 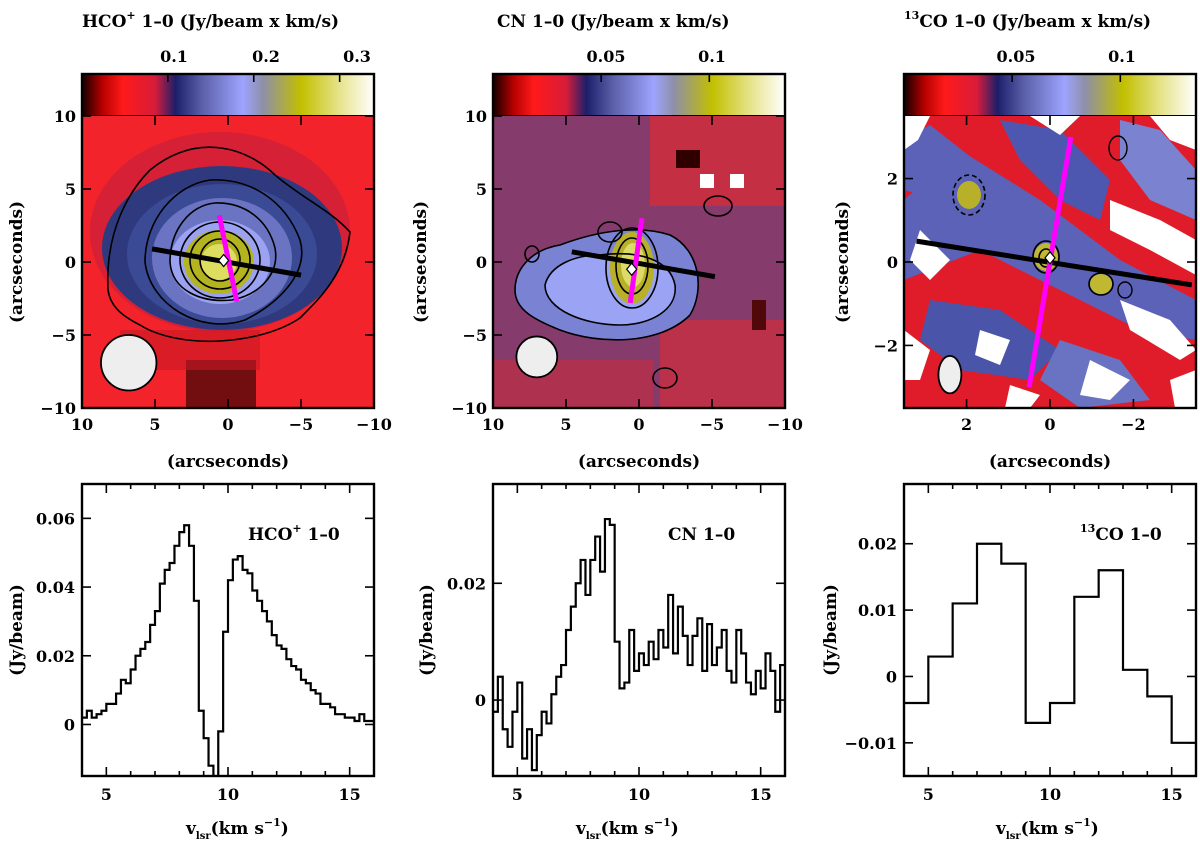 What do you see at coordinates (843, 262) in the screenshot?
I see `map-ylabel-13co: (arcseconds)` at bounding box center [843, 262].